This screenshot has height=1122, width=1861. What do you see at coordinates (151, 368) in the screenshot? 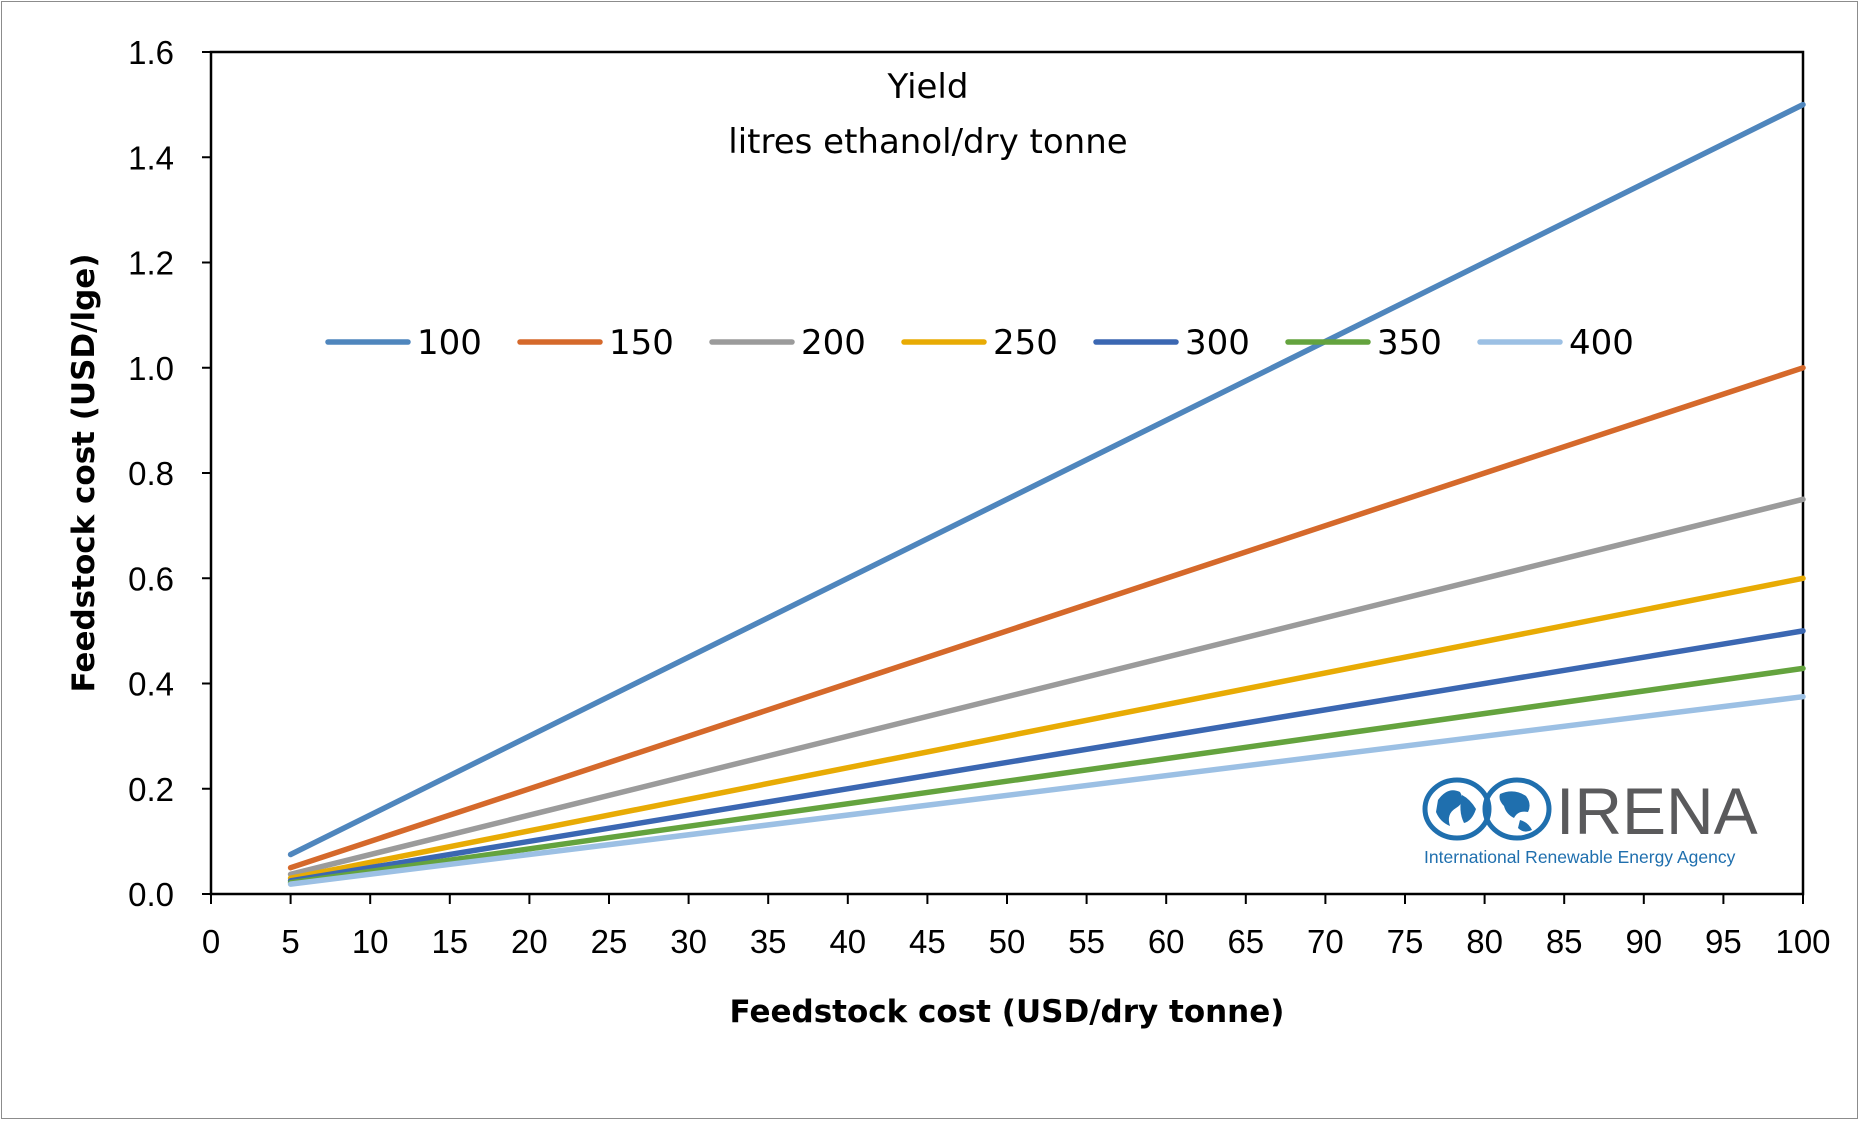
I see `y-tick-label: 1.0` at bounding box center [151, 368].